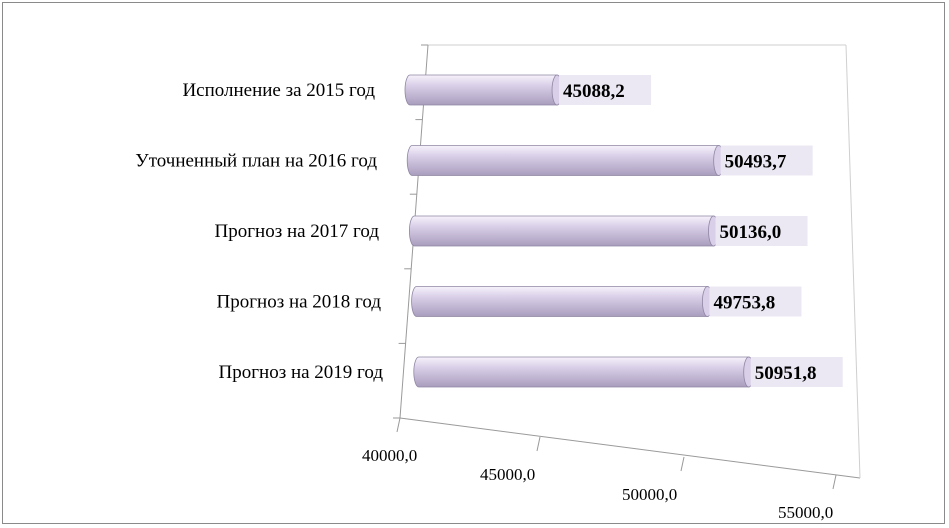 Image resolution: width=949 pixels, height=528 pixels. What do you see at coordinates (853, 261) in the screenshot?
I see `right-edge` at bounding box center [853, 261].